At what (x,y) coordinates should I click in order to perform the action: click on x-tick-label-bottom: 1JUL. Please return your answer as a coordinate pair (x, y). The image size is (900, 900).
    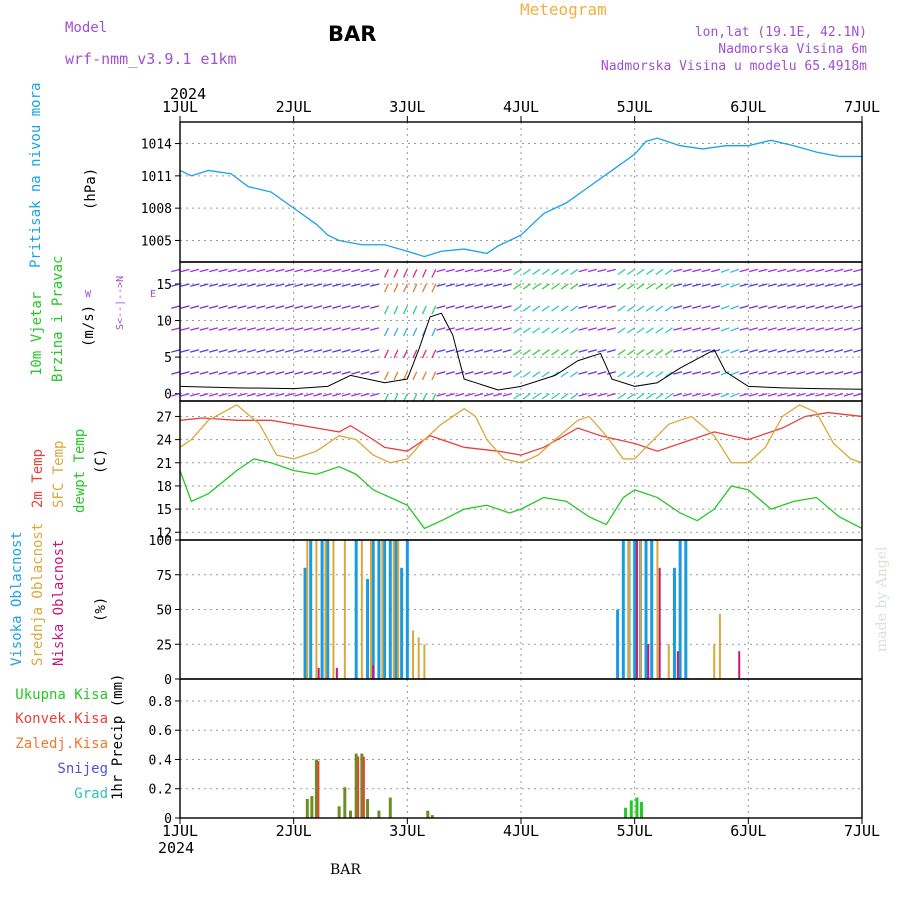
    Looking at the image, I should click on (180, 831).